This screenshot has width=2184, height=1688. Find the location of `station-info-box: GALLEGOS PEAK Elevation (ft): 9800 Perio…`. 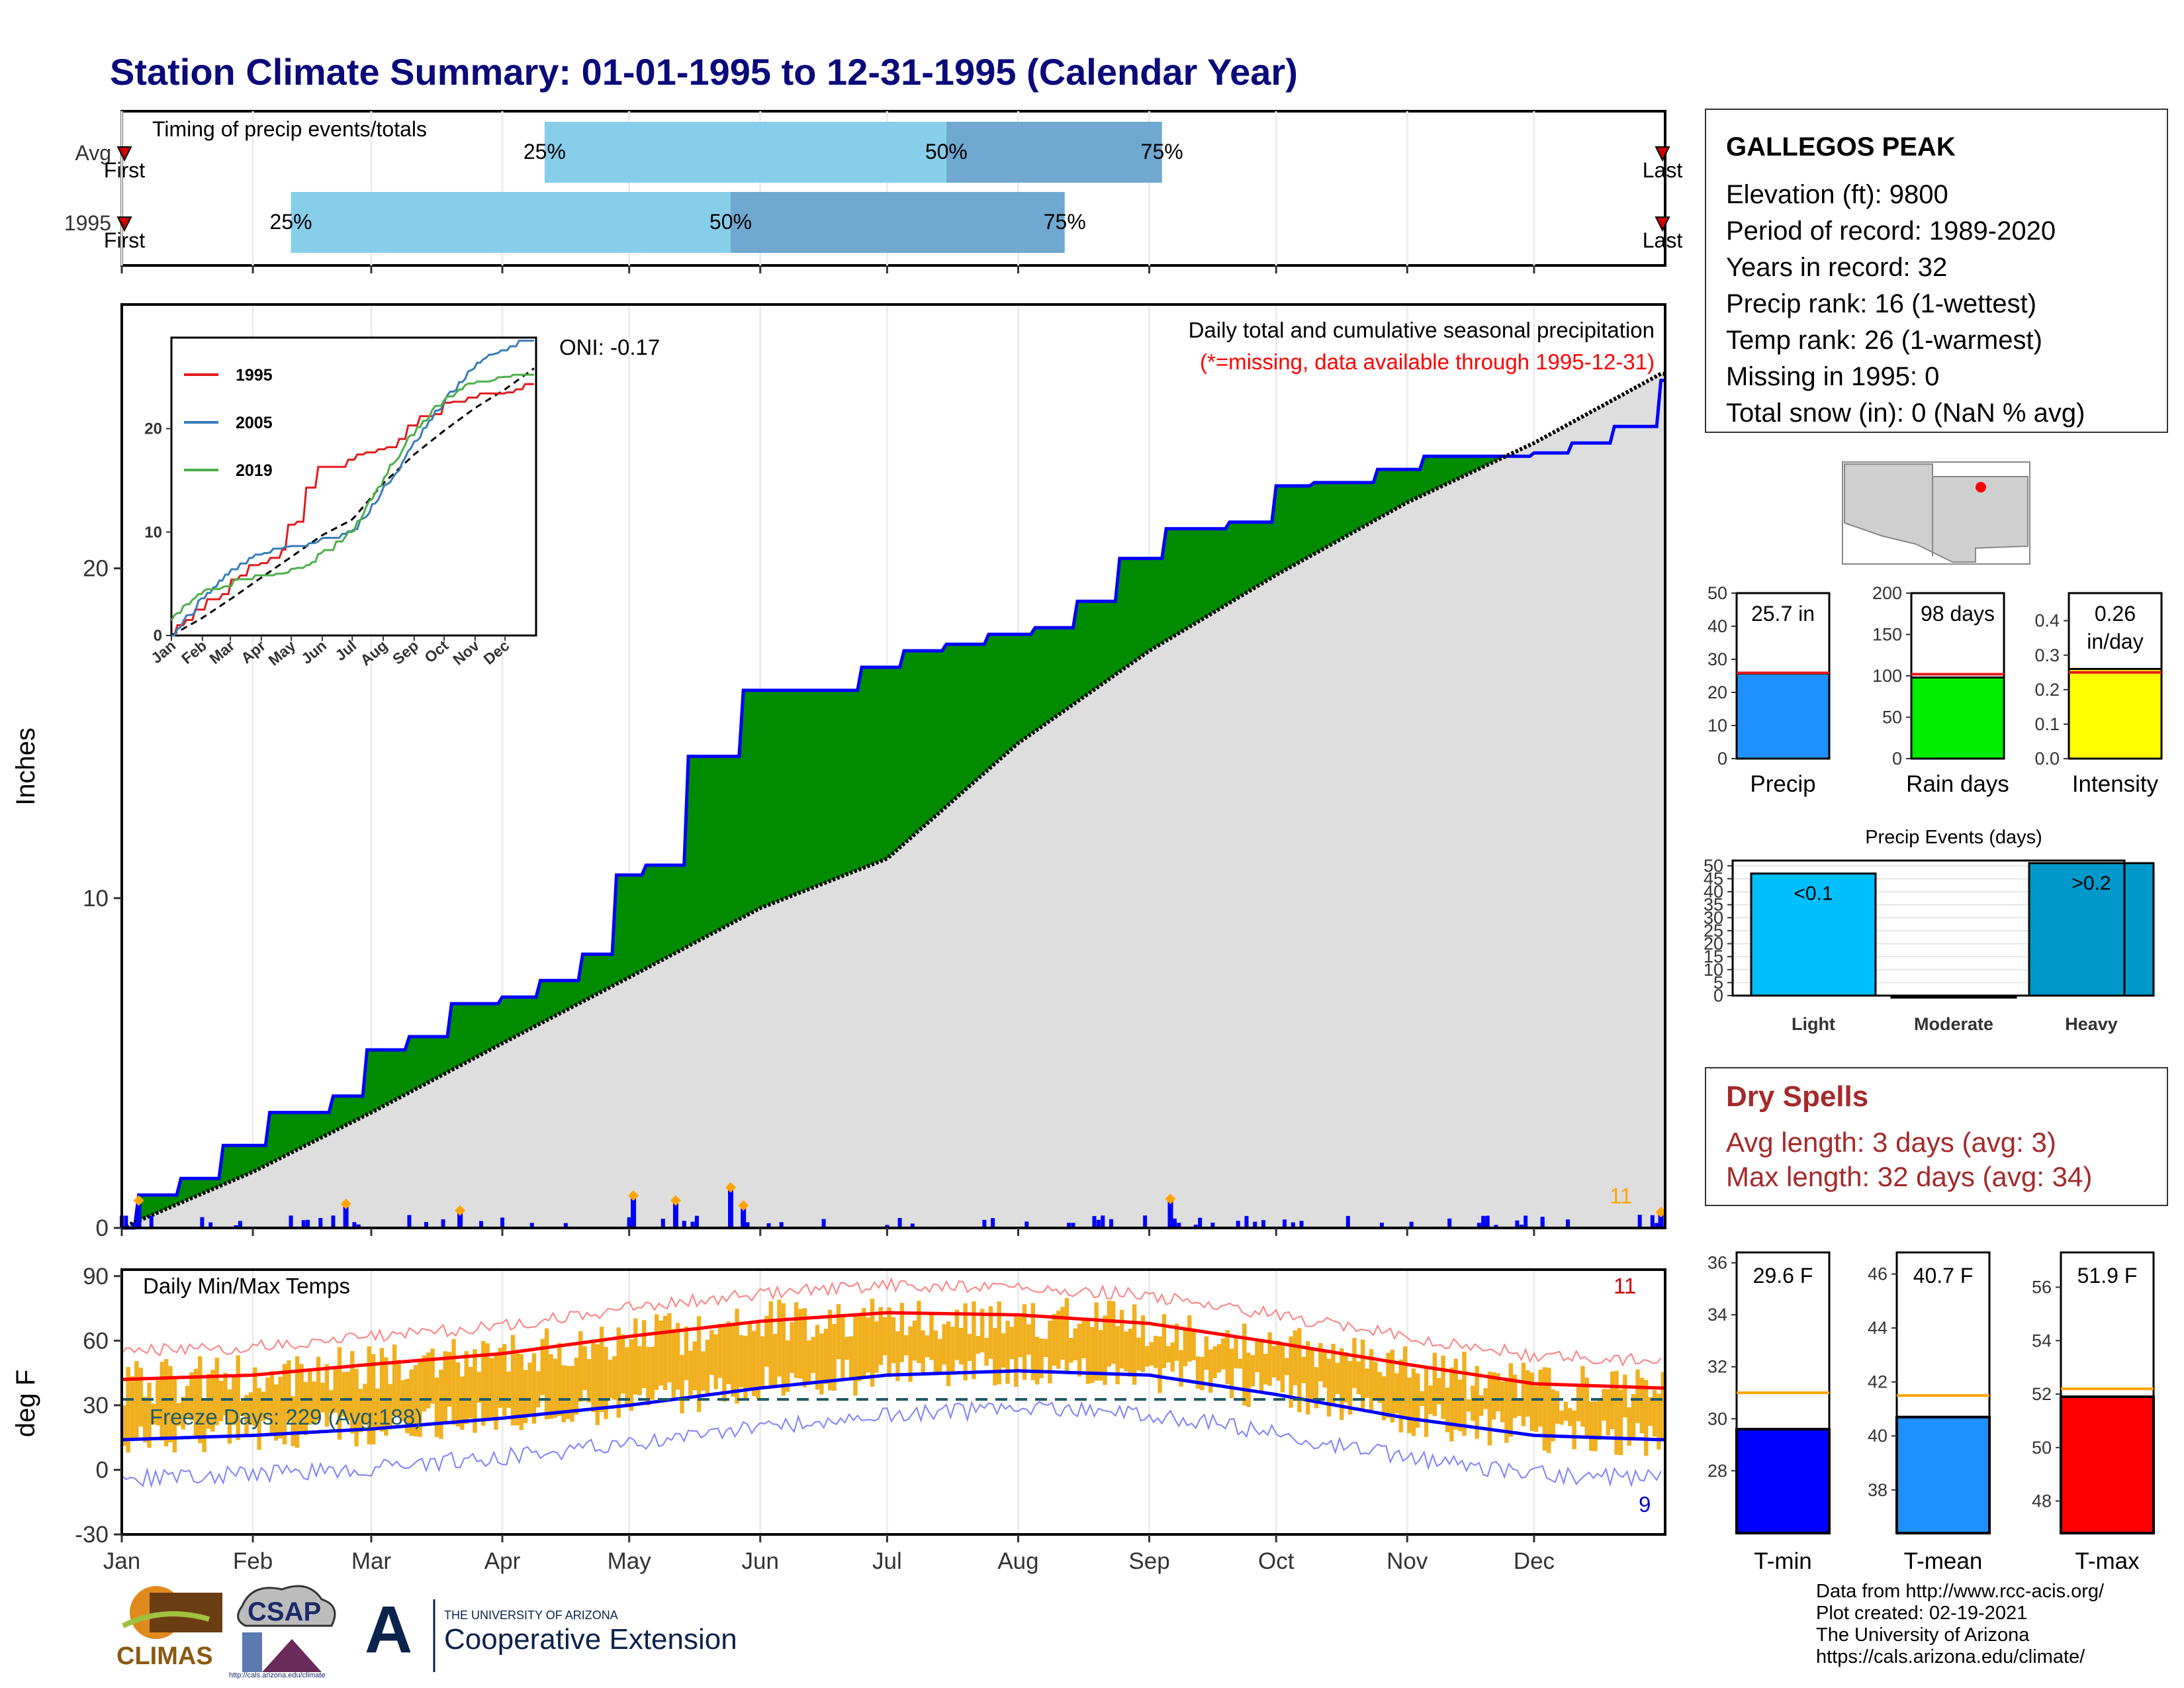

station-info-box: GALLEGOS PEAK Elevation (ft): 9800 Perio… is located at coordinates (1937, 271).